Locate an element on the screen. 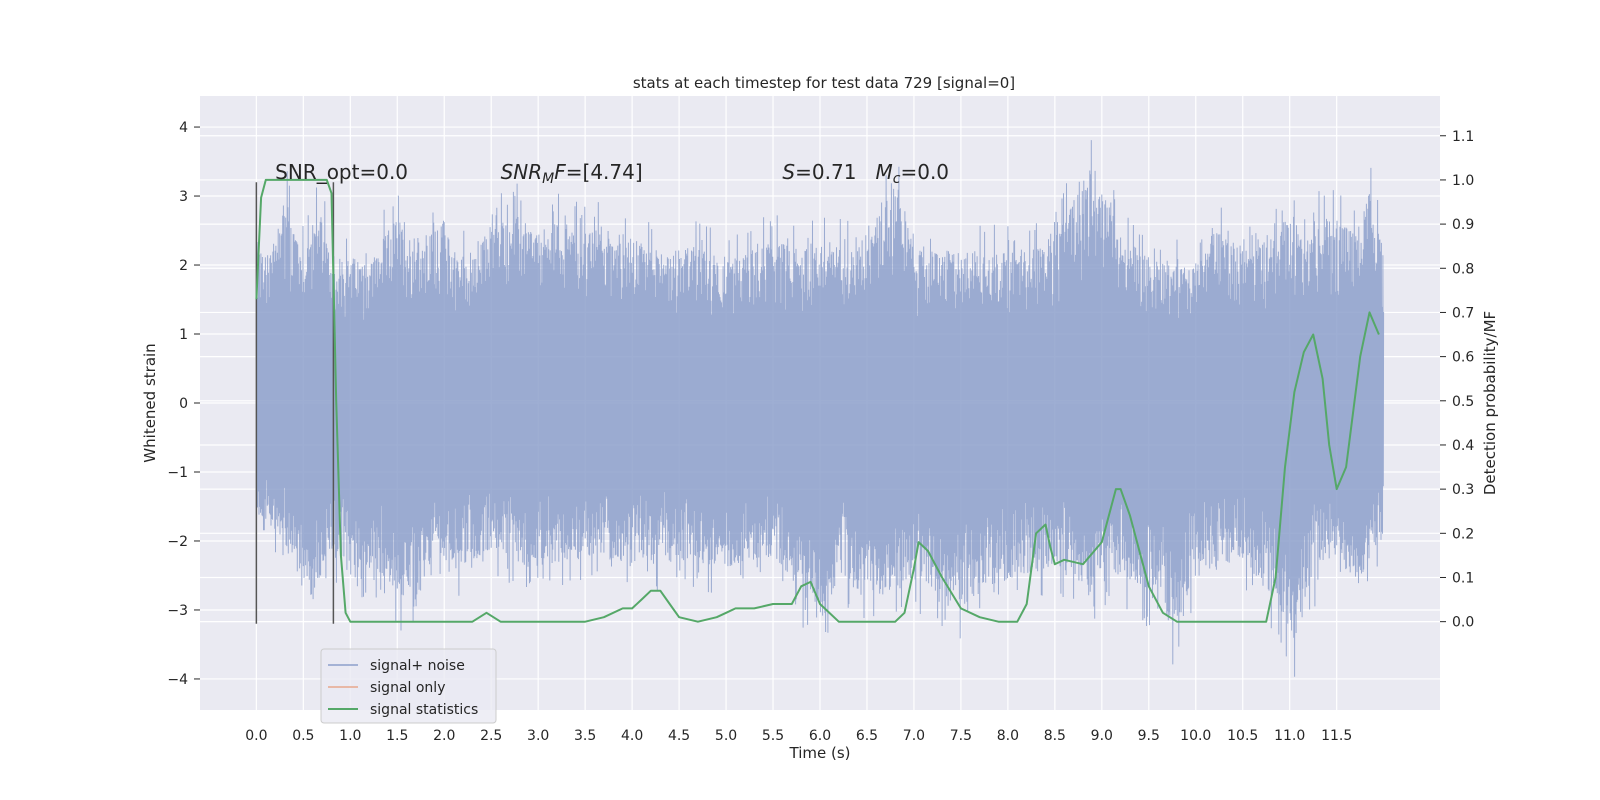 This screenshot has width=1600, height=800. x-tick-label: 9.0 is located at coordinates (1102, 736).